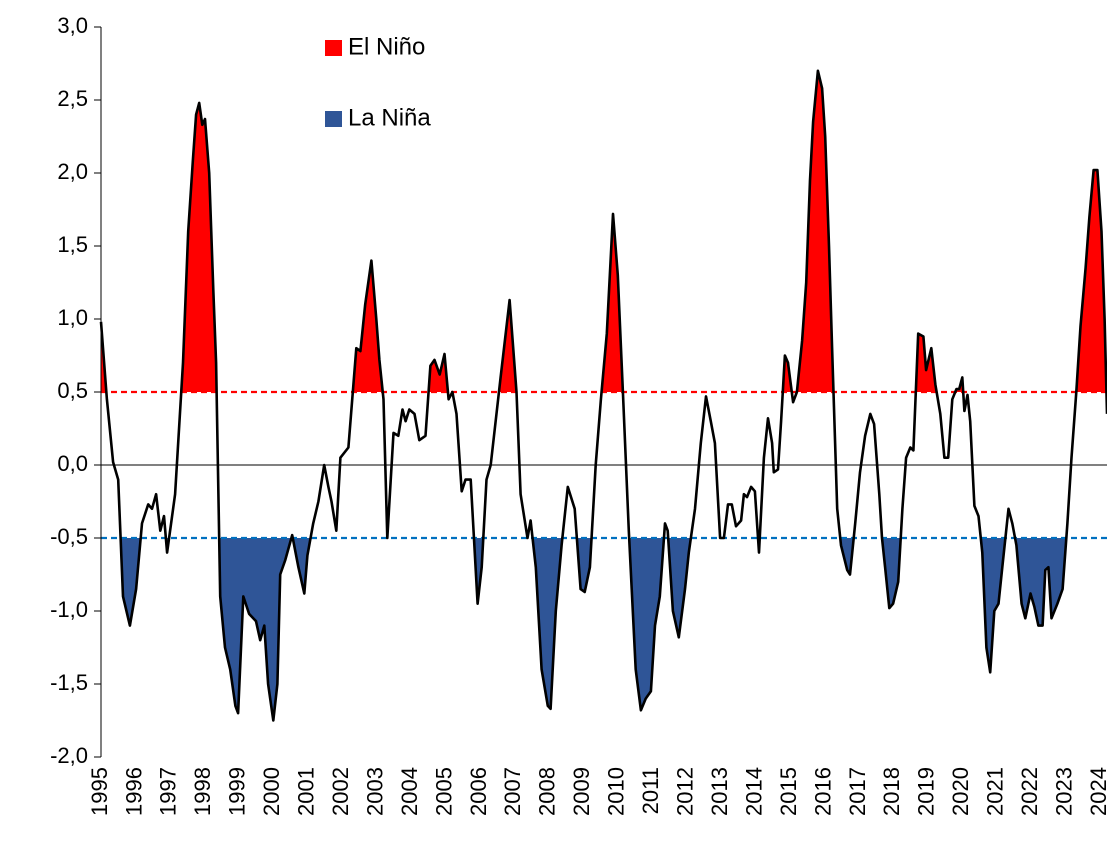 The width and height of the screenshot is (1107, 847). What do you see at coordinates (857, 791) in the screenshot?
I see `x-tick-label: 2017` at bounding box center [857, 791].